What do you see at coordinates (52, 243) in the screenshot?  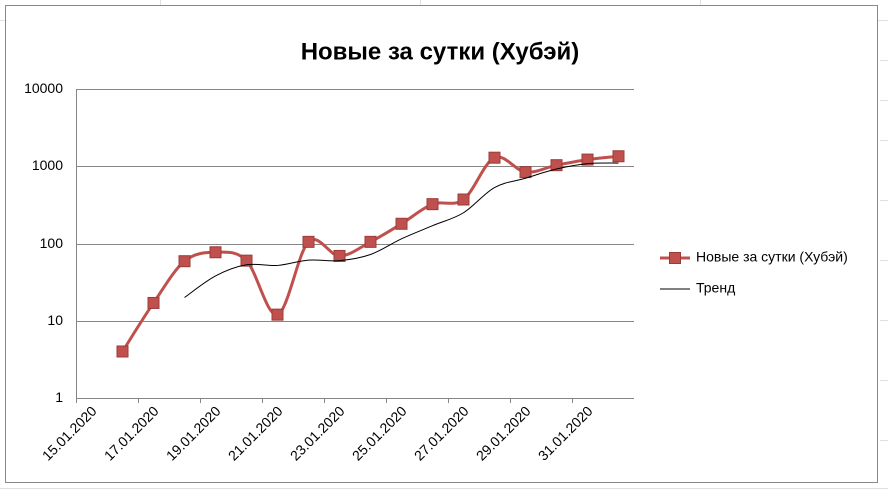 I see `y-tick-label: 100` at bounding box center [52, 243].